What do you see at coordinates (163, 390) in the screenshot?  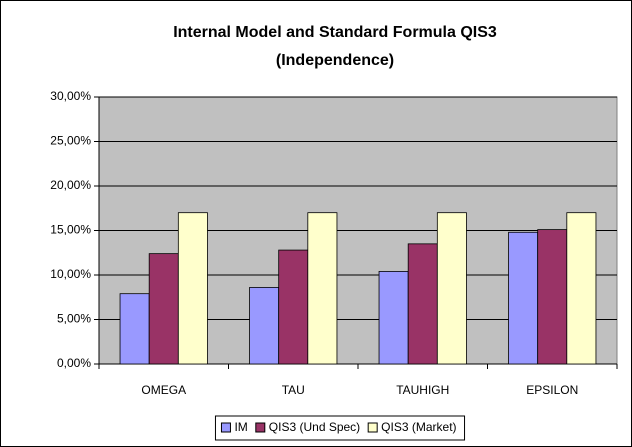 I see `x-tick-label: OMEGA` at bounding box center [163, 390].